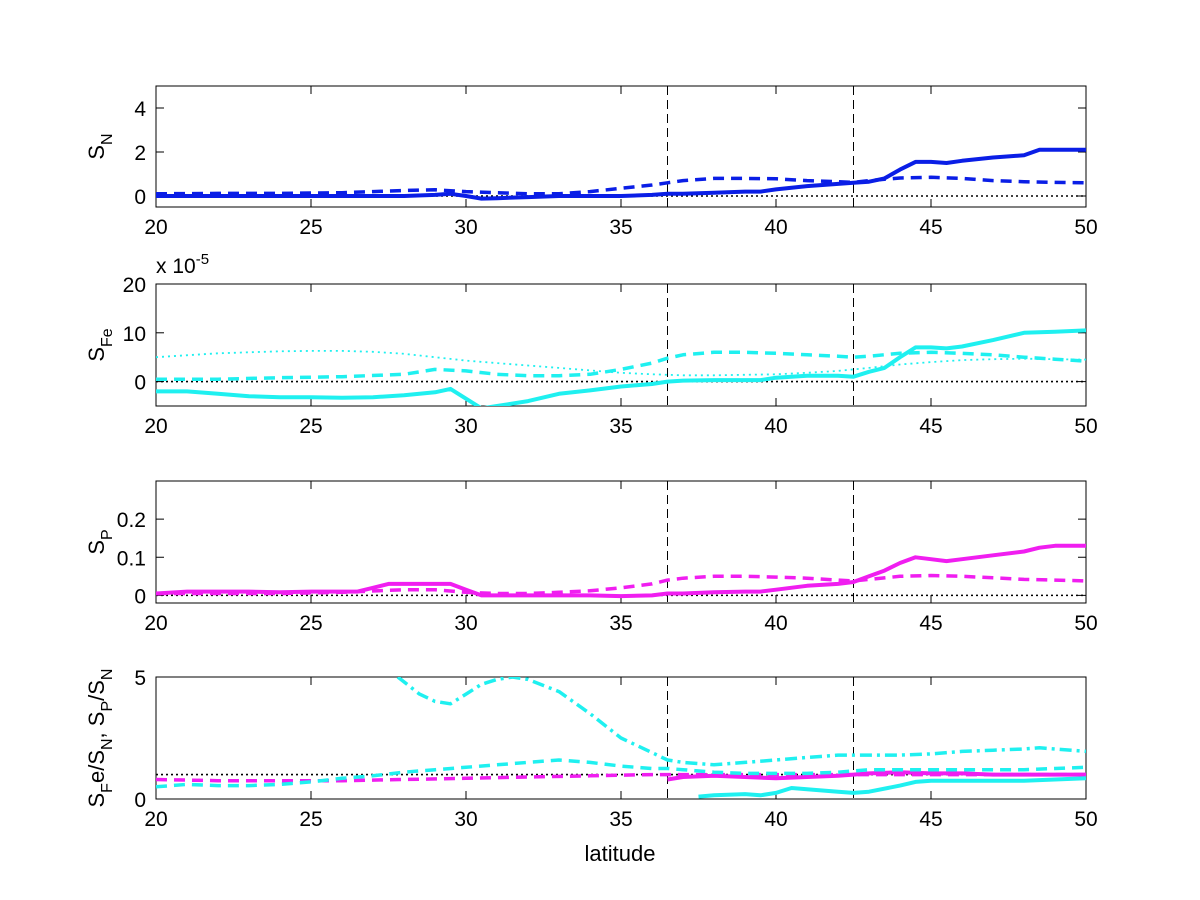  What do you see at coordinates (140, 678) in the screenshot?
I see `y-tick-label: 5` at bounding box center [140, 678].